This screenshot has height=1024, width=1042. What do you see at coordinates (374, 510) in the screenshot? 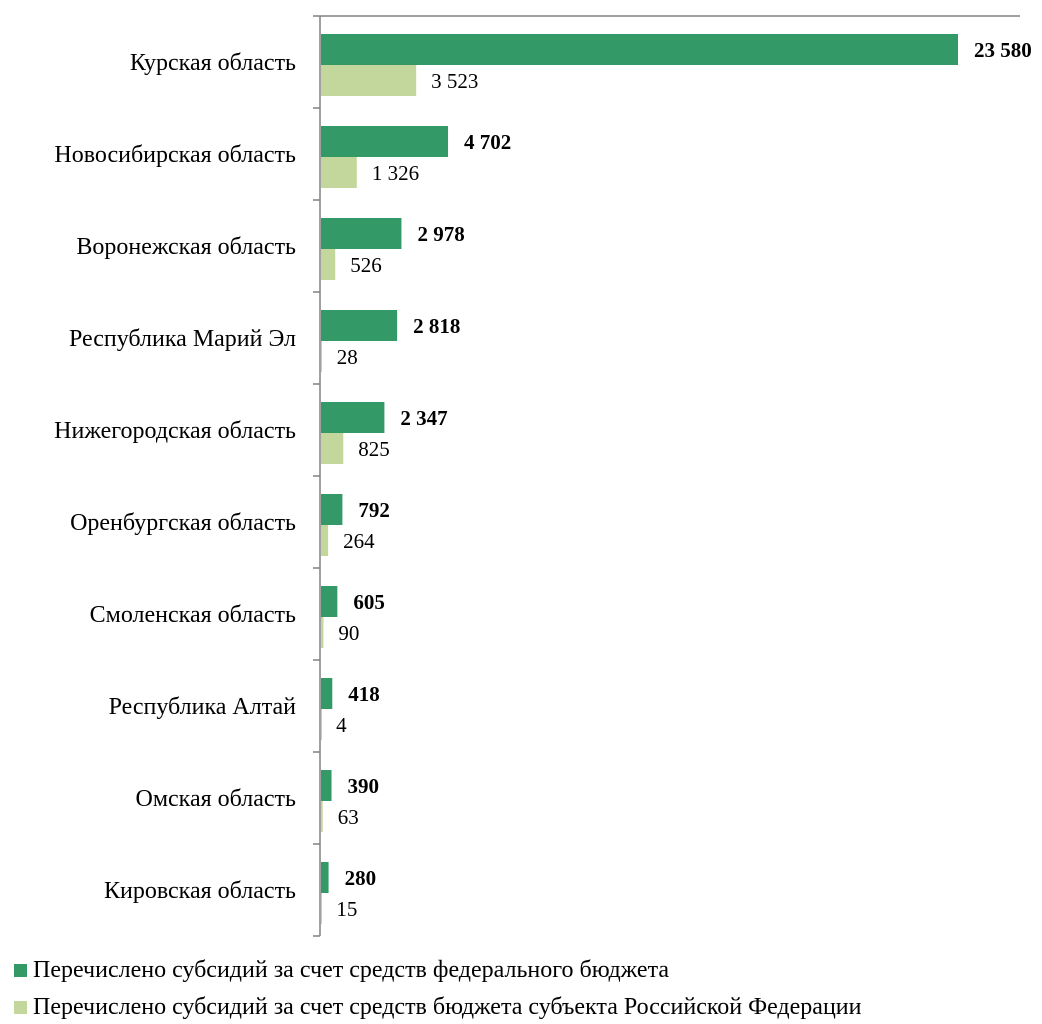
I see `data-label-federal: 792` at bounding box center [374, 510].